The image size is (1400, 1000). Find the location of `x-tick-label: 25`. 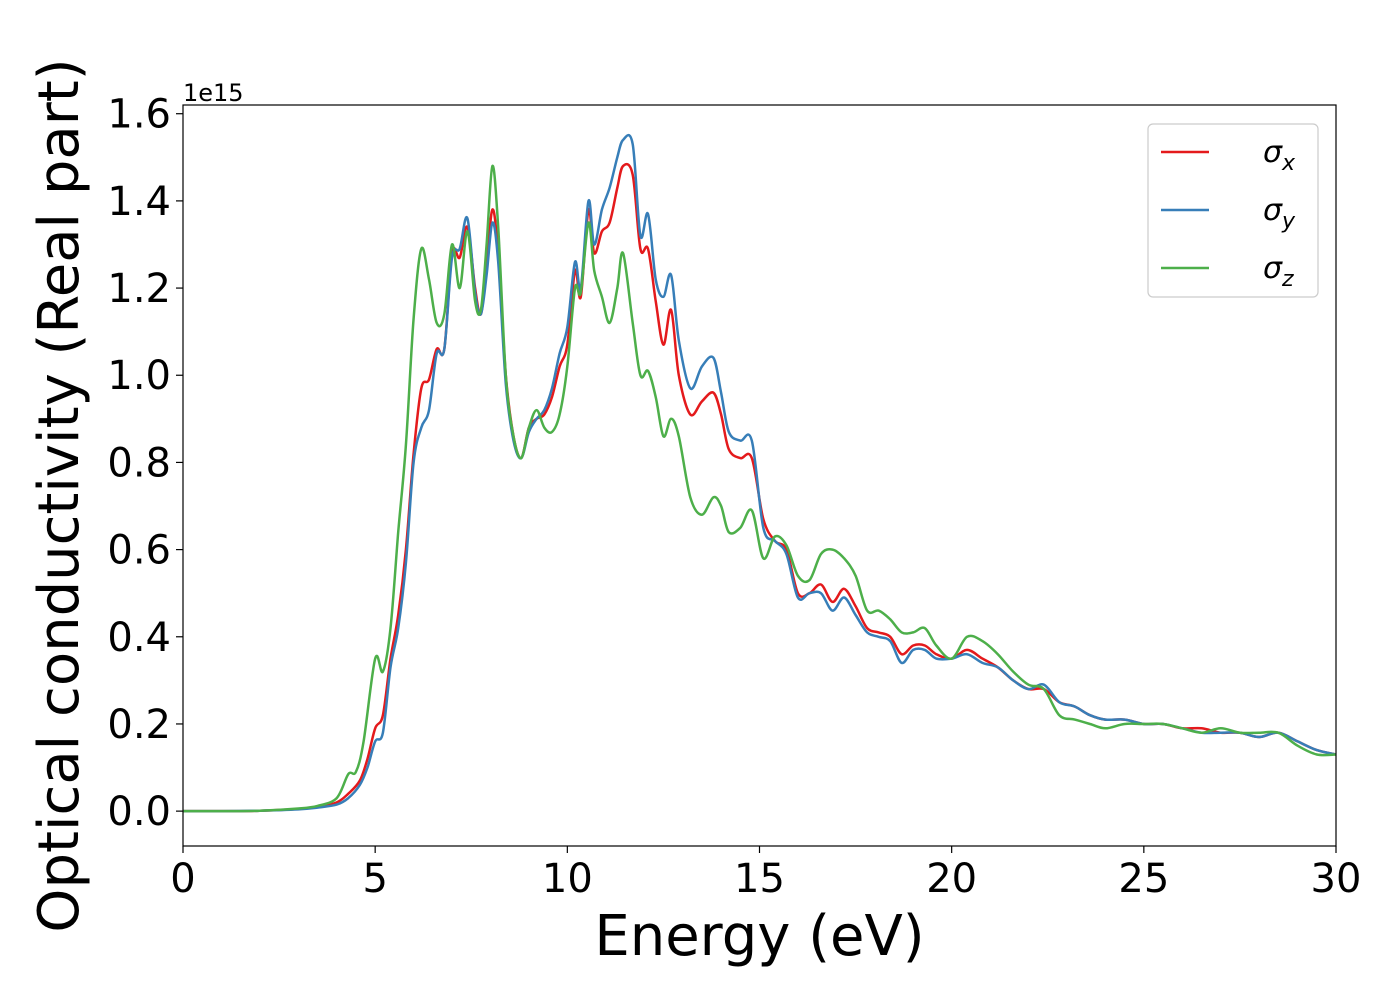

x-tick-label: 25 is located at coordinates (1143, 879).